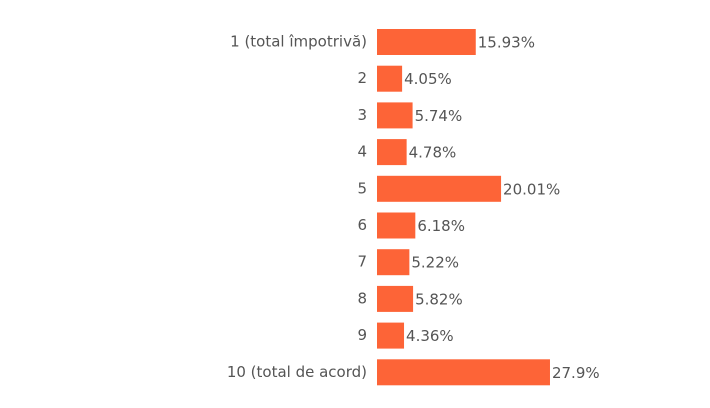  What do you see at coordinates (506, 43) in the screenshot?
I see `value-label: 15.93%` at bounding box center [506, 43].